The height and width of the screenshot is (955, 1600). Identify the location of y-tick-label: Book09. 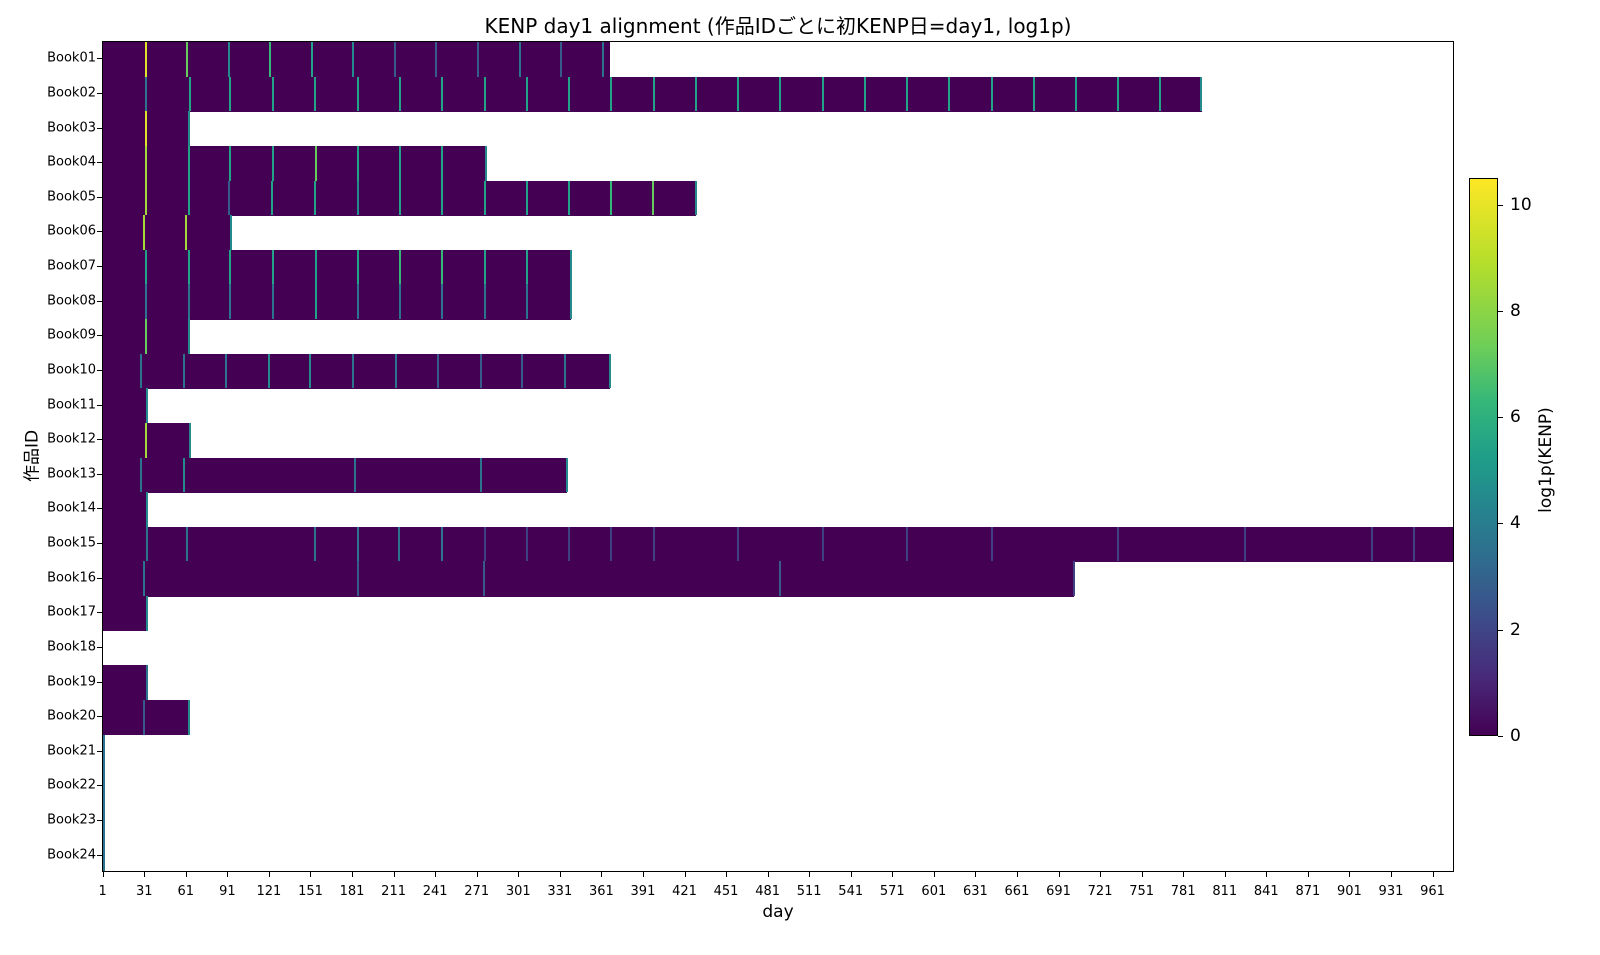
(71, 335).